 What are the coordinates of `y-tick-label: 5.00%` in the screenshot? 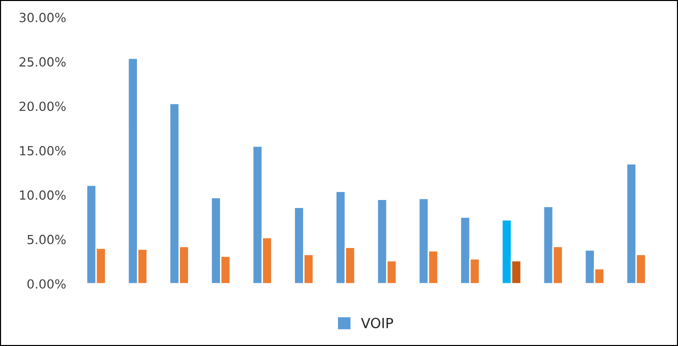 It's located at (47, 239).